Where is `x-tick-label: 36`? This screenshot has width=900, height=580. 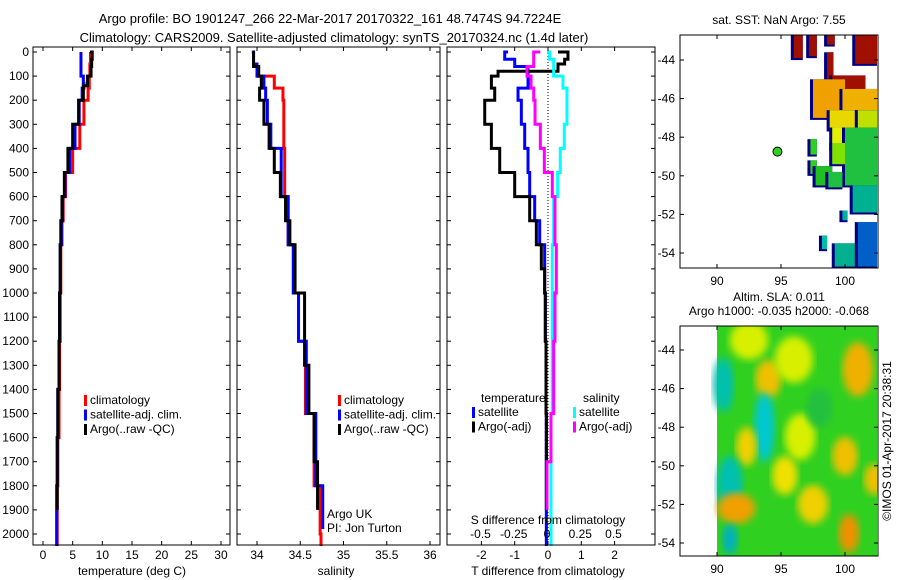 x-tick-label: 36 is located at coordinates (430, 555).